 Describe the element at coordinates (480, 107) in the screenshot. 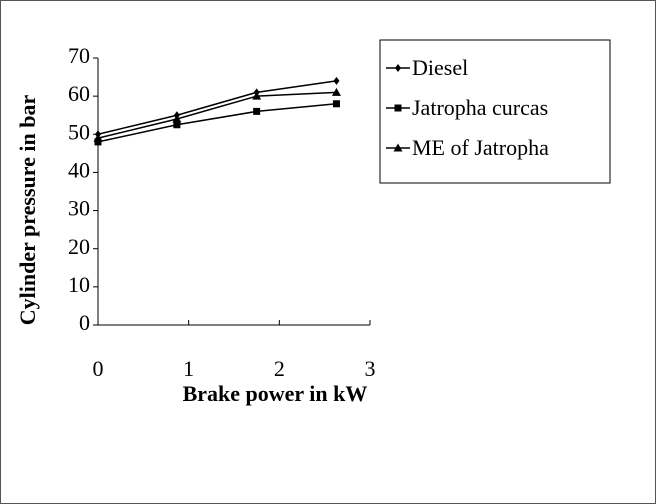

I see `legend-label: Jatropha curcas` at that location.